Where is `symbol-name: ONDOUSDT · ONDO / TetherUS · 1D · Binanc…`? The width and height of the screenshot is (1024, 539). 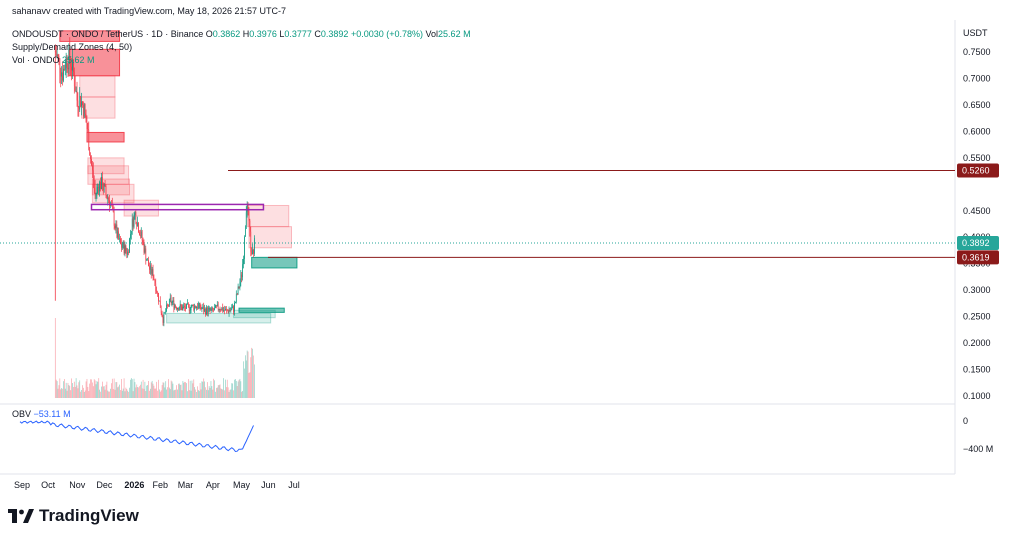
symbol-name: ONDOUSDT · ONDO / TetherUS · 1D · Binanc… is located at coordinates (108, 34).